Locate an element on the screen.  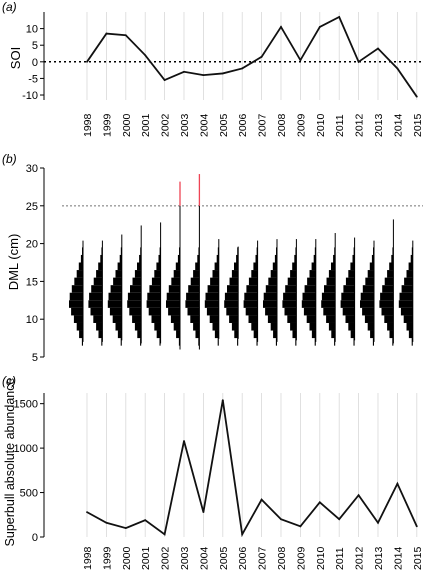
x-tick-label: 2015 is located at coordinates (418, 558).